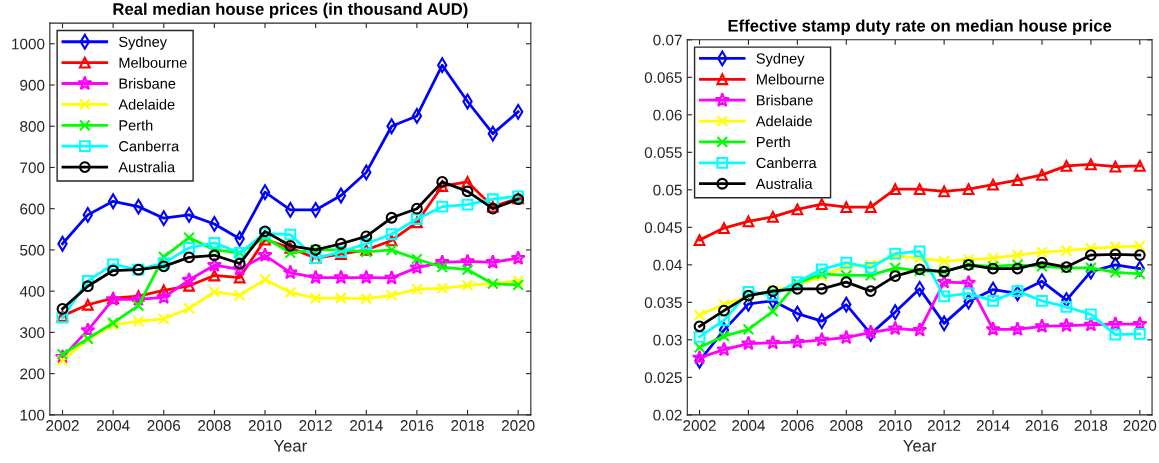 The image size is (1159, 463). Describe the element at coordinates (32, 374) in the screenshot. I see `y-tick-label: 200` at that location.